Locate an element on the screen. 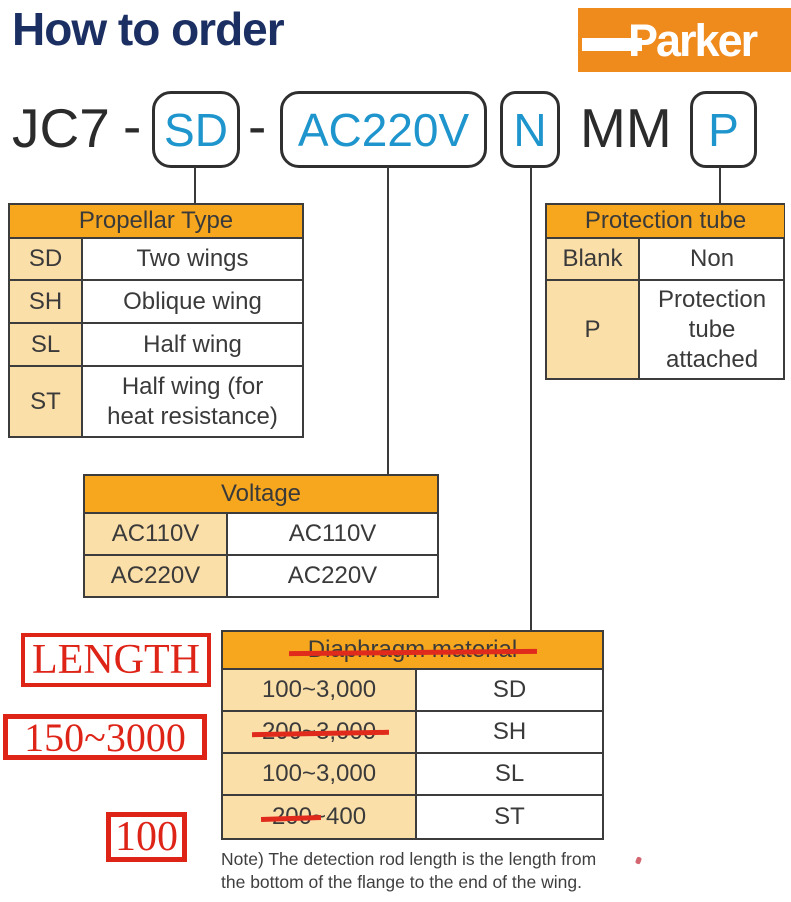  table-cell-desc: Half wing is located at coordinates (192, 345).